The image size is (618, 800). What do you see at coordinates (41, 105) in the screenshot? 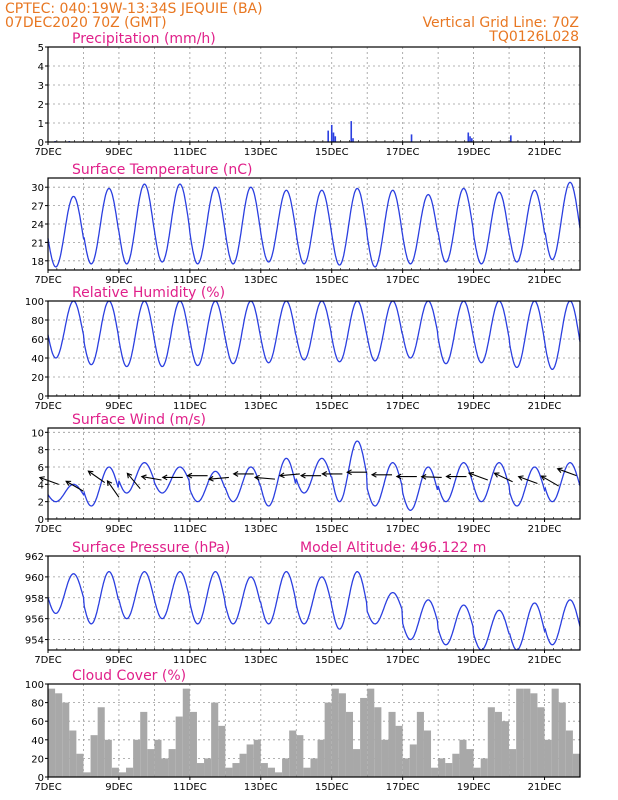
I see `y-tick-label: 2` at bounding box center [41, 105].